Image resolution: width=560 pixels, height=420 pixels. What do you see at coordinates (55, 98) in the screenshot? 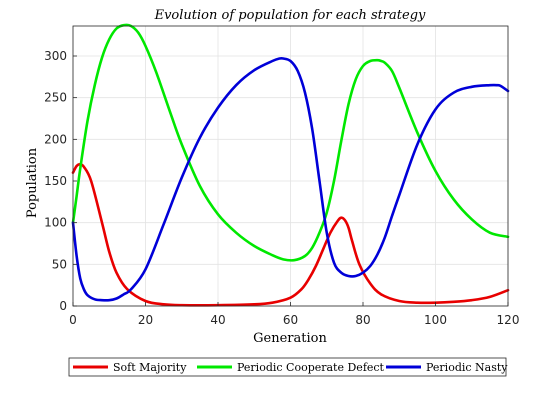
I see `y-tick-label: 250` at bounding box center [55, 98].